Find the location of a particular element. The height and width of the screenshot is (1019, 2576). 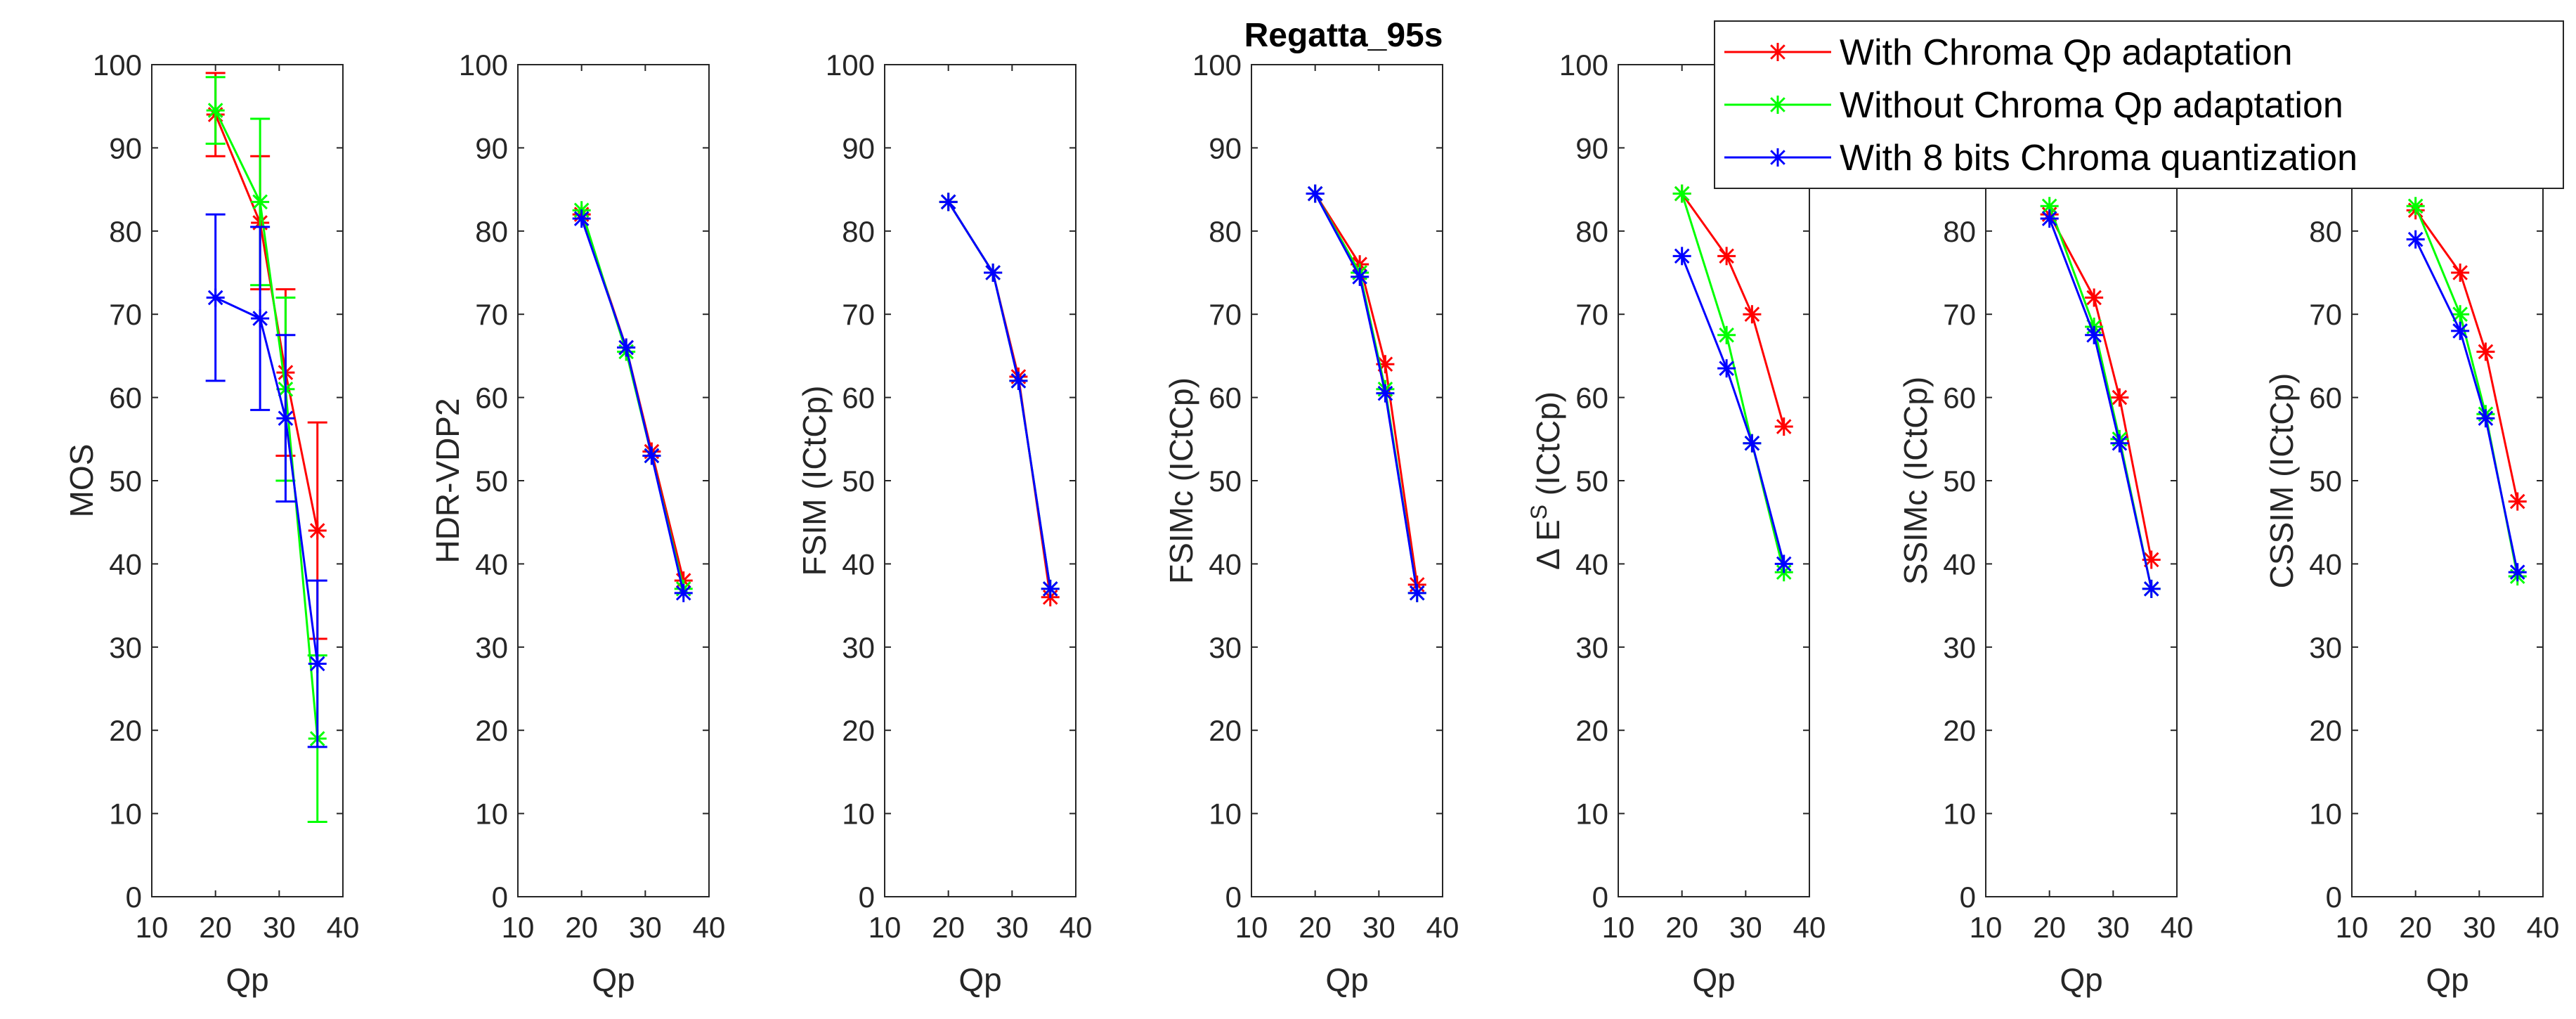

legend-entry: With 8 bits Chroma quantization is located at coordinates (2040, 158).